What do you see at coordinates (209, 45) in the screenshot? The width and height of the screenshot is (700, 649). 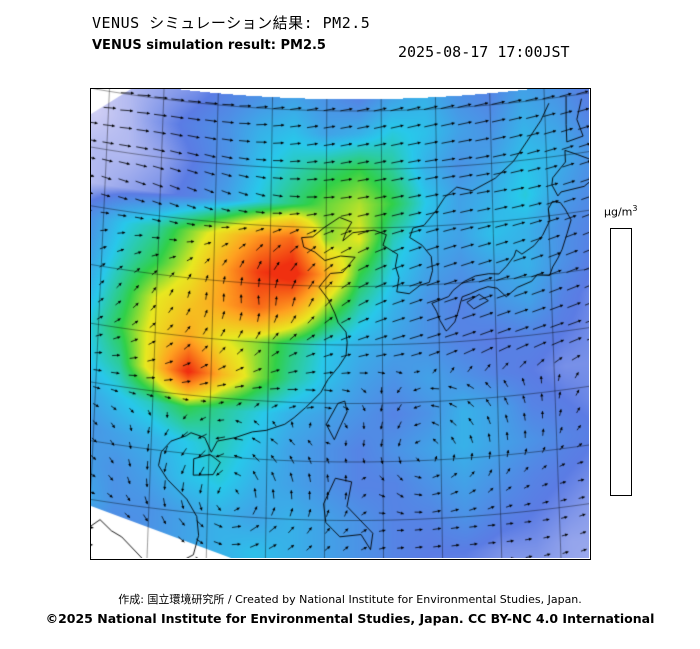 I see `page-title-english: VENUS simulation result: PM2.5` at bounding box center [209, 45].